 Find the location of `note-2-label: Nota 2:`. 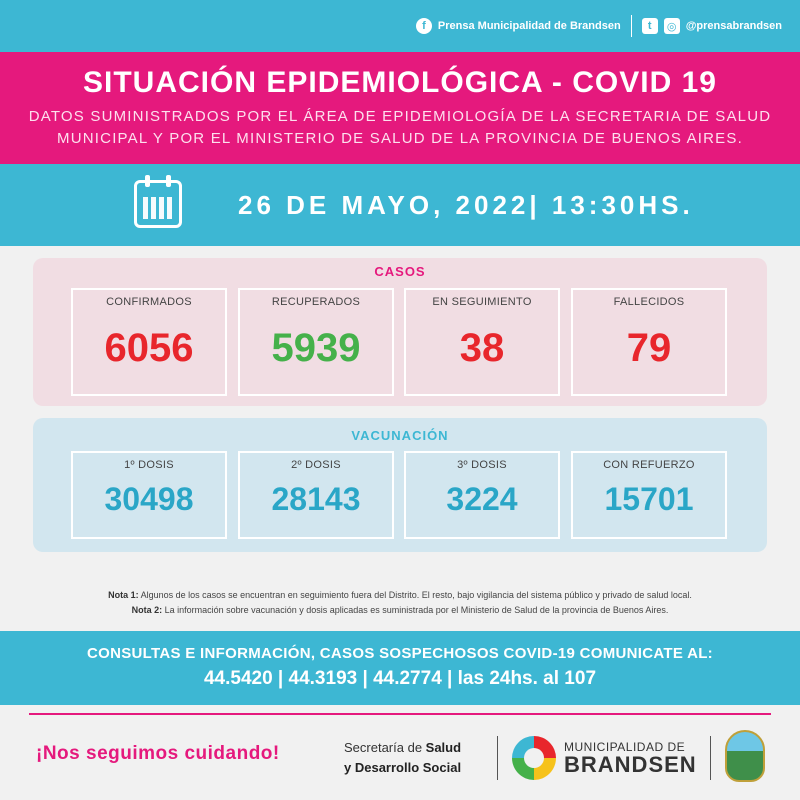

note-2-label: Nota 2: is located at coordinates (147, 610).